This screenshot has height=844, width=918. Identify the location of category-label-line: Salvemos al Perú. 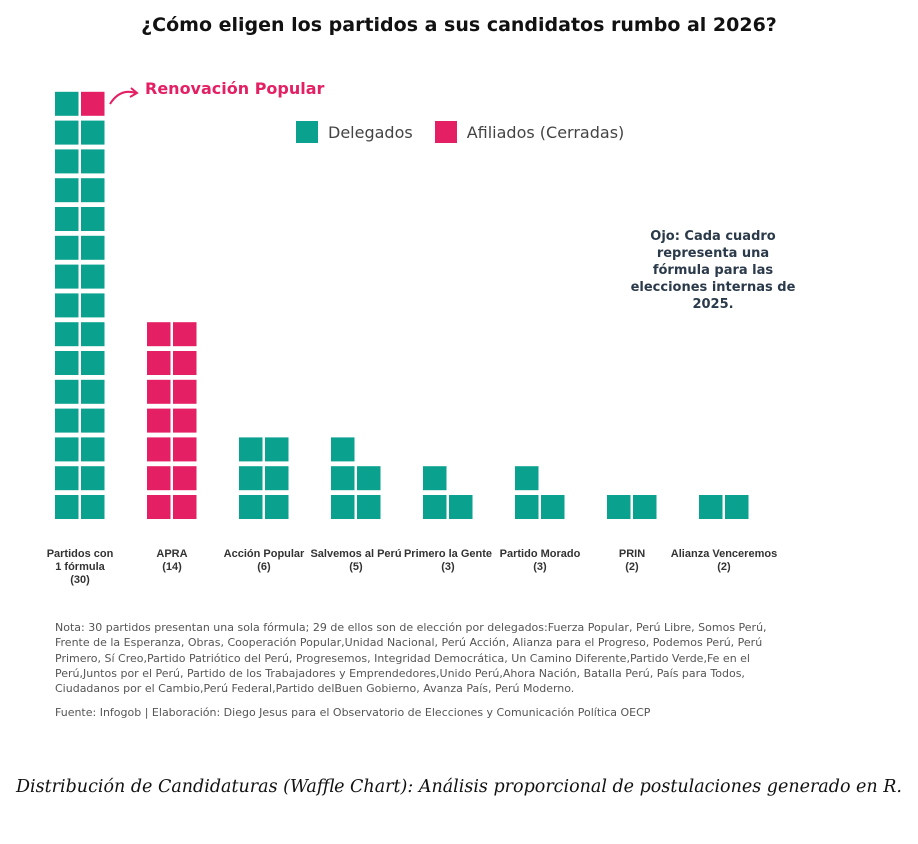
(356, 554).